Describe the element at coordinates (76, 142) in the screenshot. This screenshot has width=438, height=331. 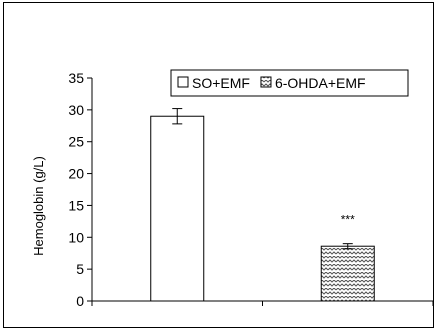
I see `y-tick-label: 25` at that location.